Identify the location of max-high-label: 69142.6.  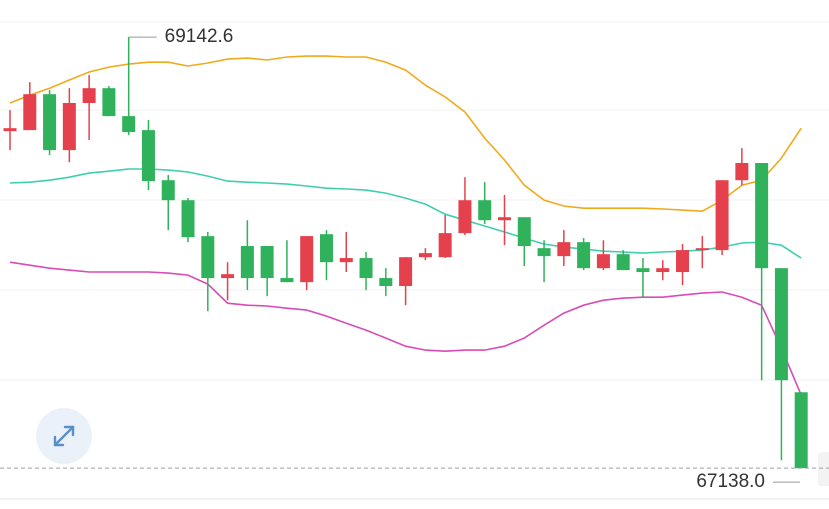
(199, 36).